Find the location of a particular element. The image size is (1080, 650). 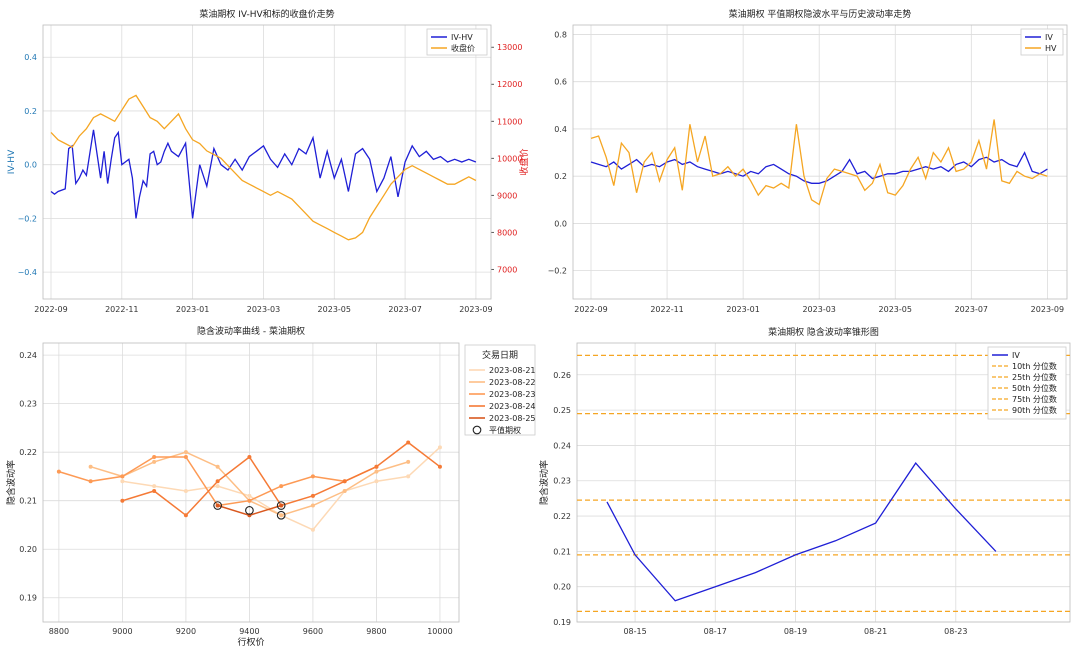

x-axis-label: 行权价 is located at coordinates (250, 641).